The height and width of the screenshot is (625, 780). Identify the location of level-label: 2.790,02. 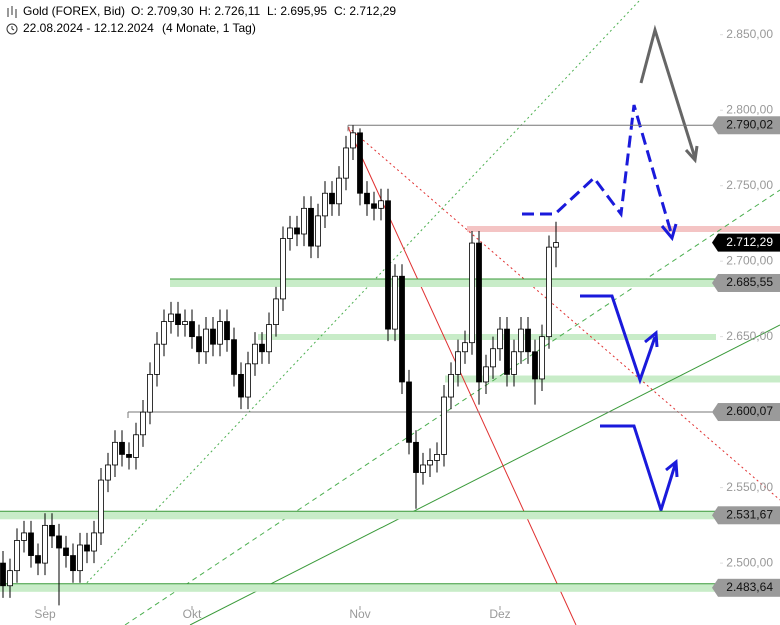
(749, 124).